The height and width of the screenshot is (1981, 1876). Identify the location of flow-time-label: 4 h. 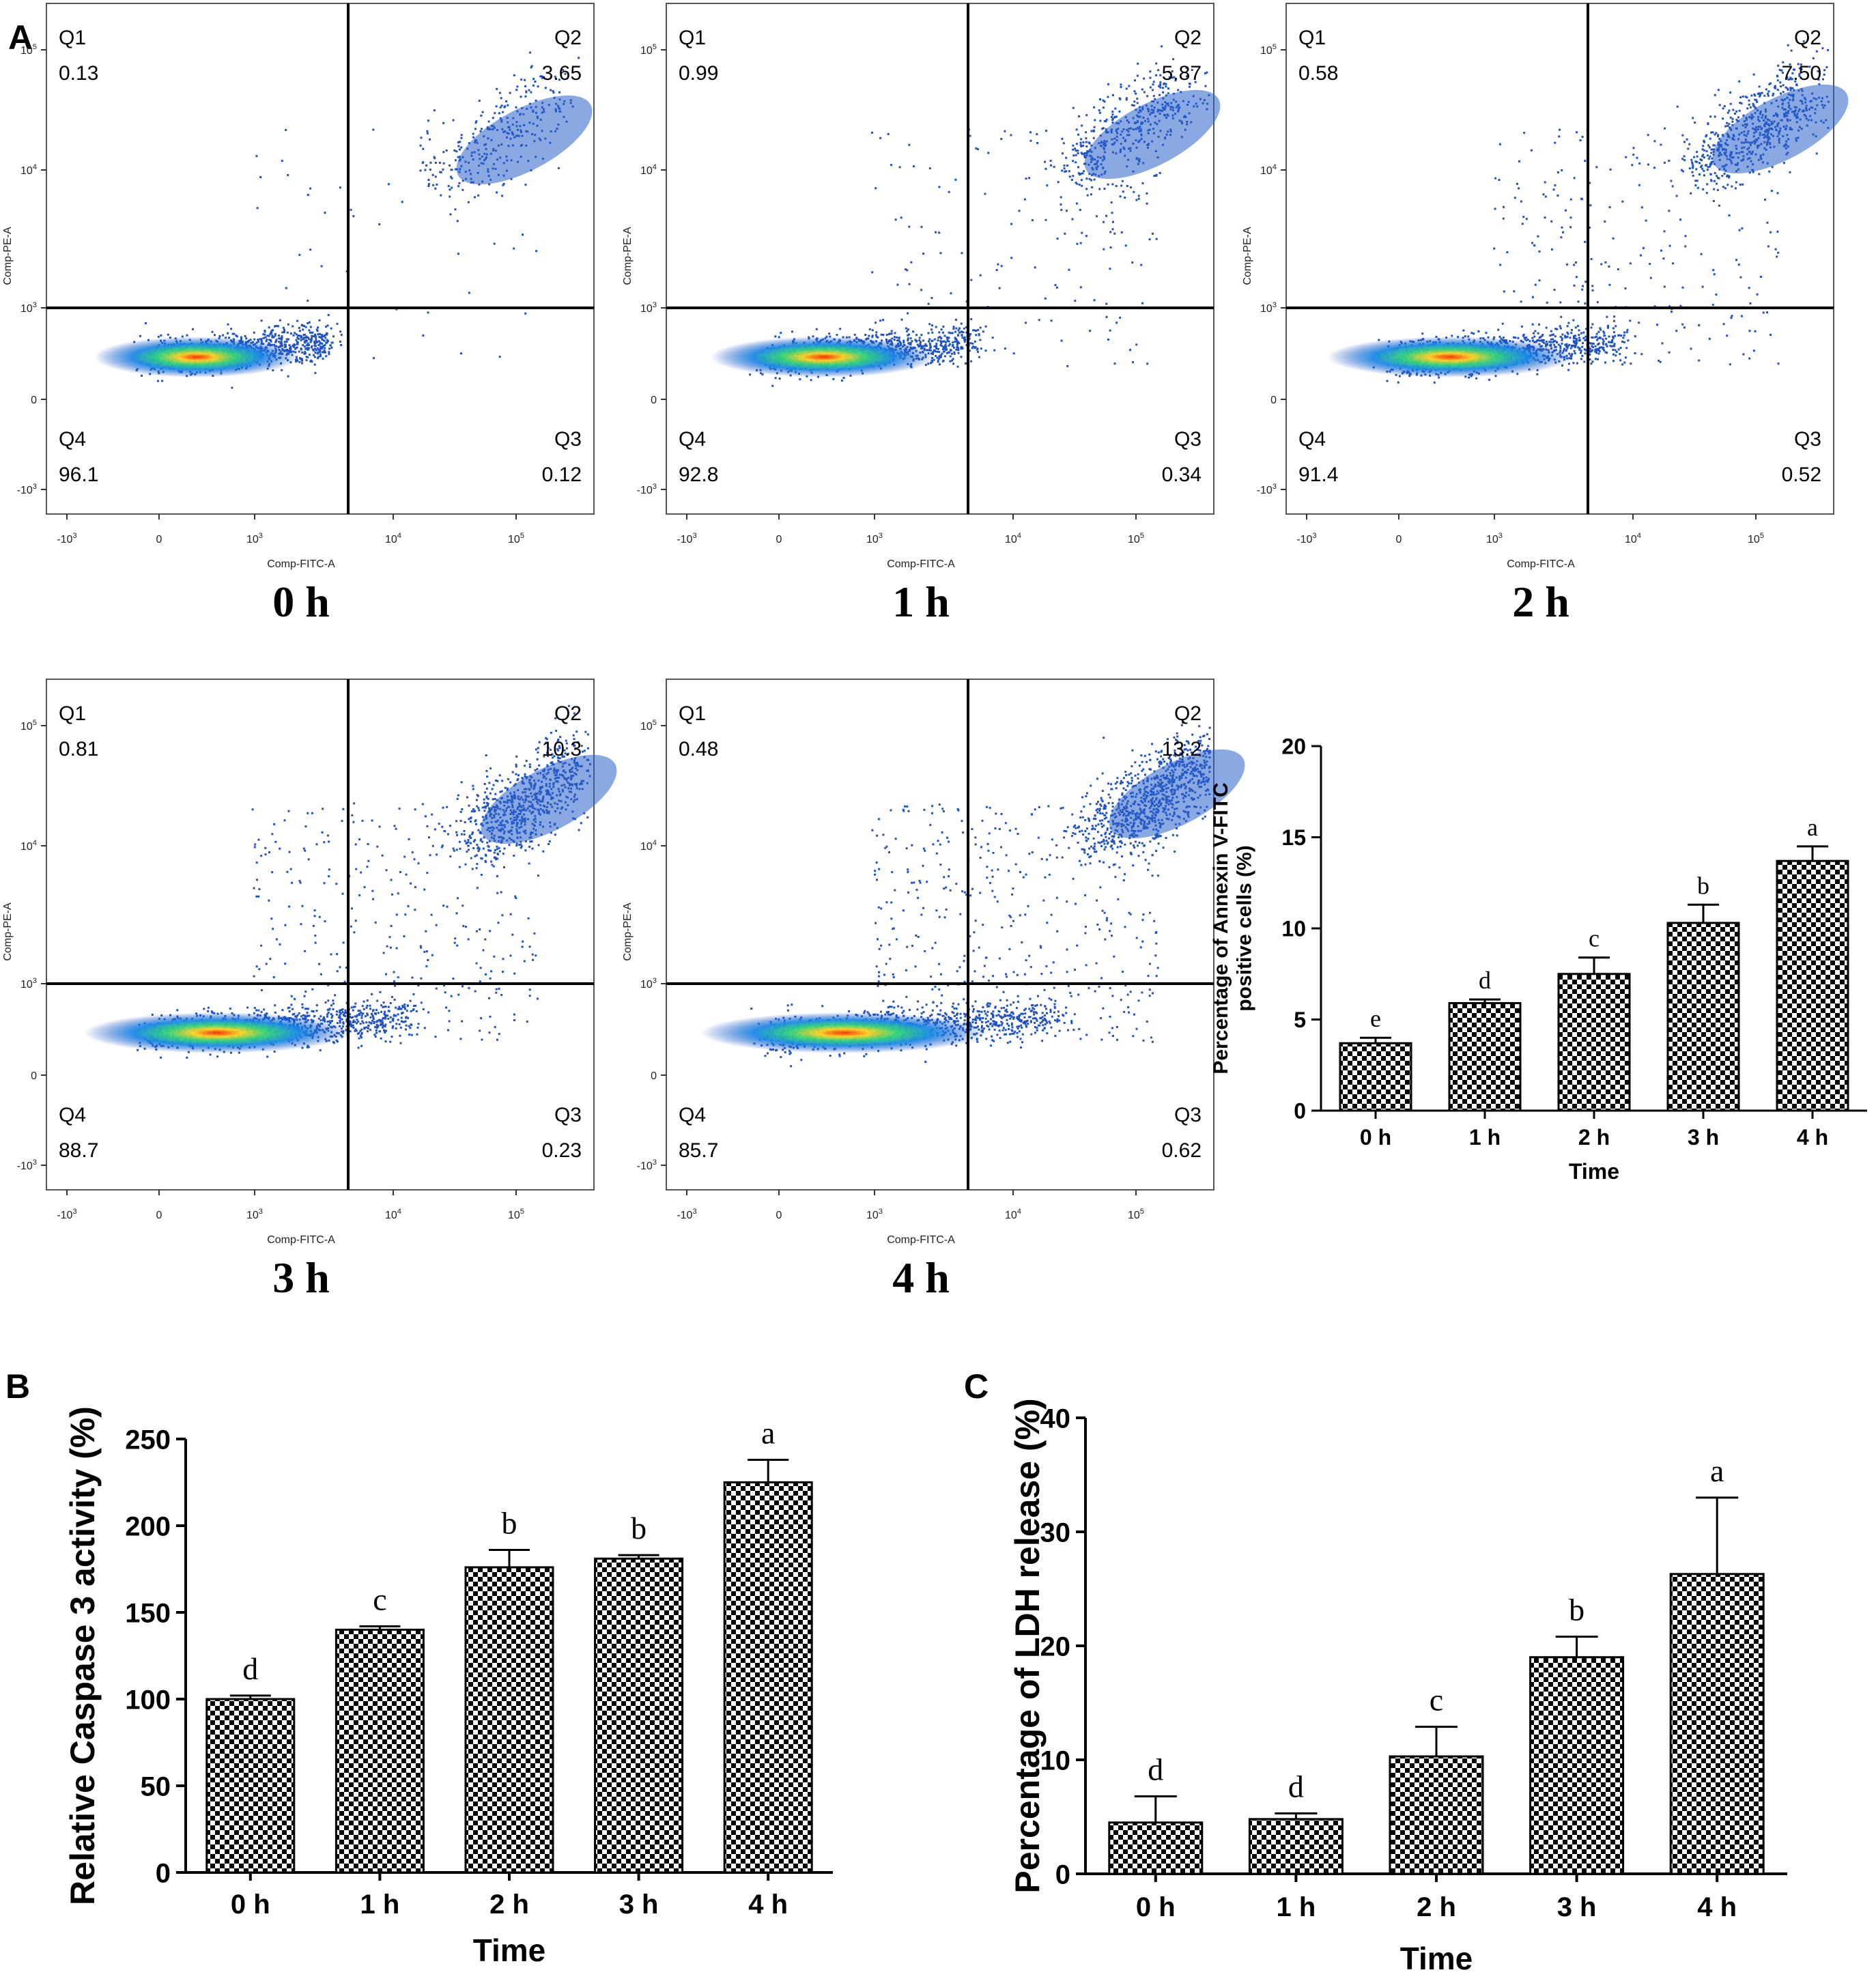
(921, 1277).